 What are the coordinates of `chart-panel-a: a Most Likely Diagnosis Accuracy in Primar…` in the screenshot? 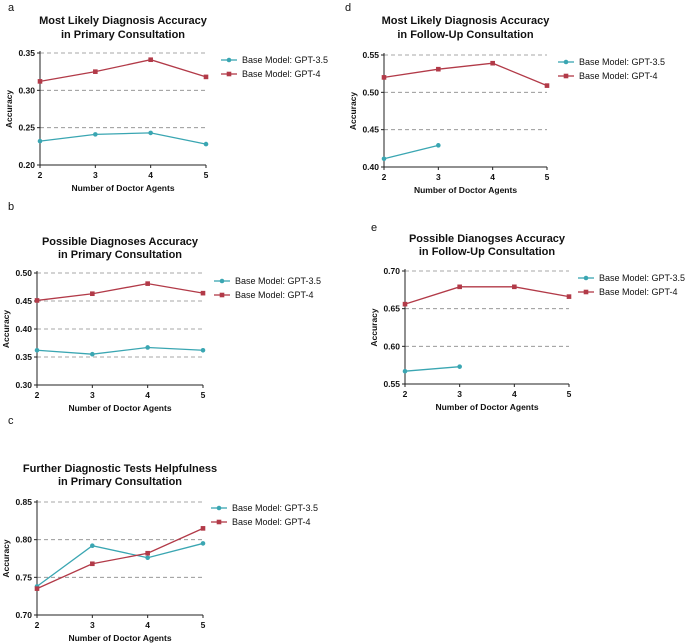 It's located at (166, 97).